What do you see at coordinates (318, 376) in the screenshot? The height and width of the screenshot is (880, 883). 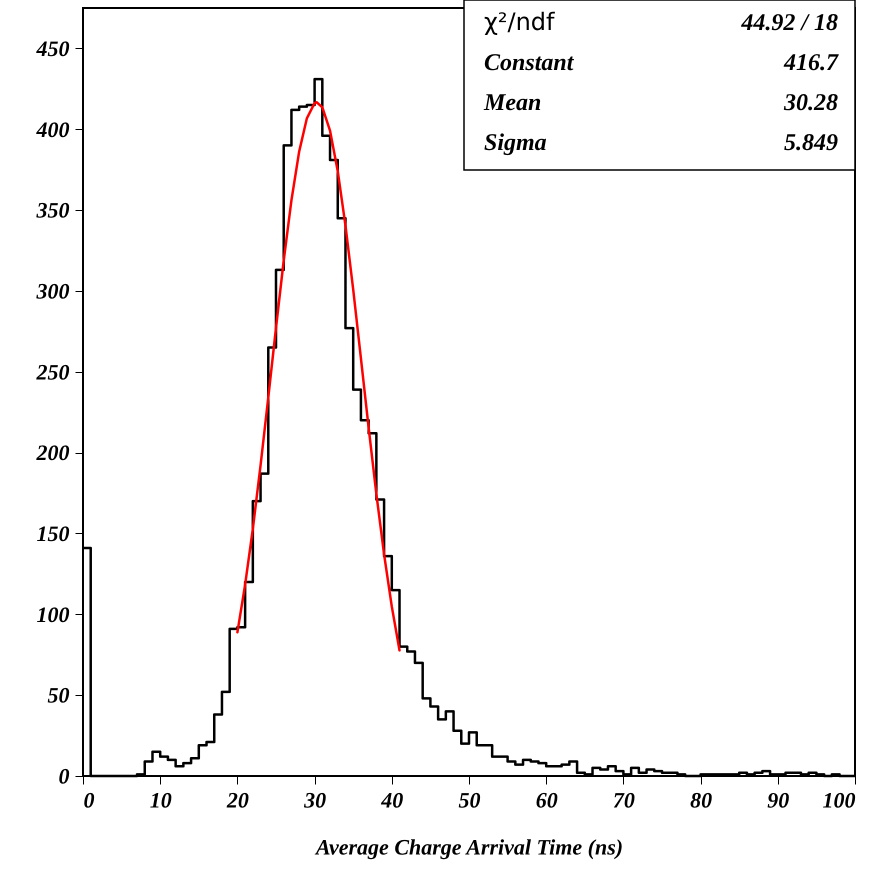 I see `line-series` at bounding box center [318, 376].